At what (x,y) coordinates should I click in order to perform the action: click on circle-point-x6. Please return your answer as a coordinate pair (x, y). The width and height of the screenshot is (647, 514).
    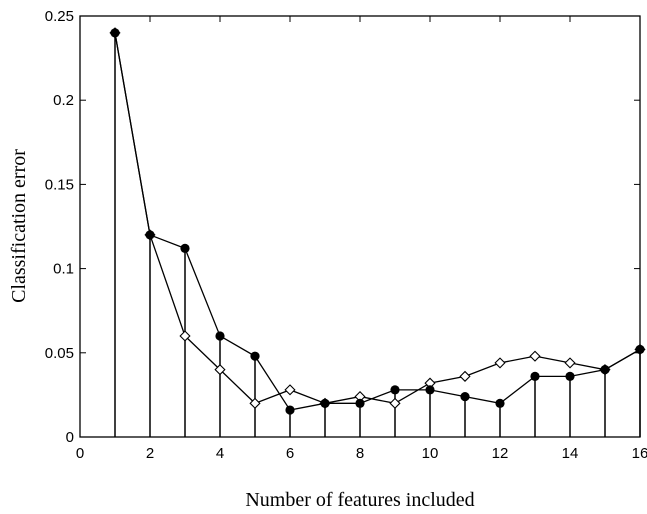
    Looking at the image, I should click on (290, 410).